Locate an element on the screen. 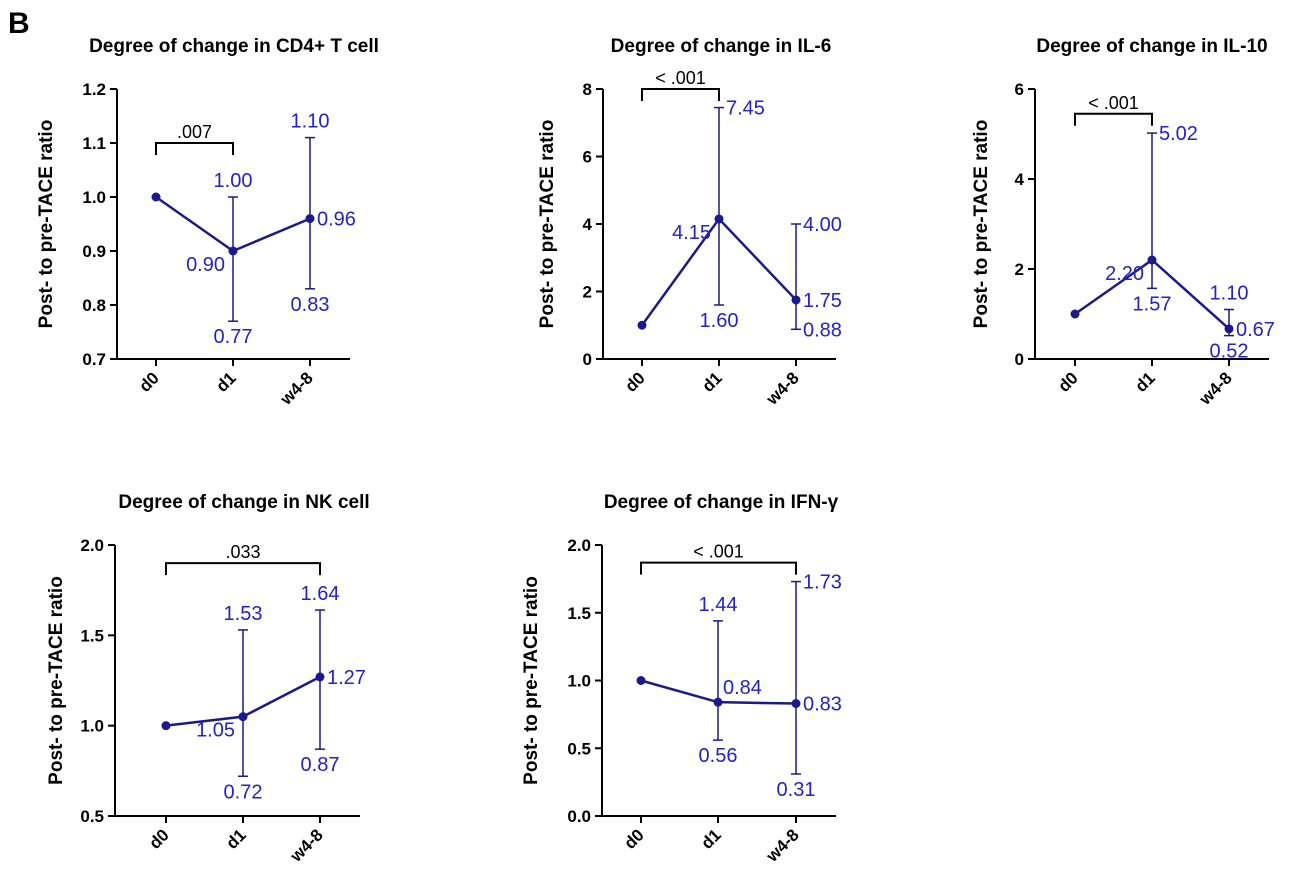  data-label: 2.20 is located at coordinates (1124, 274).